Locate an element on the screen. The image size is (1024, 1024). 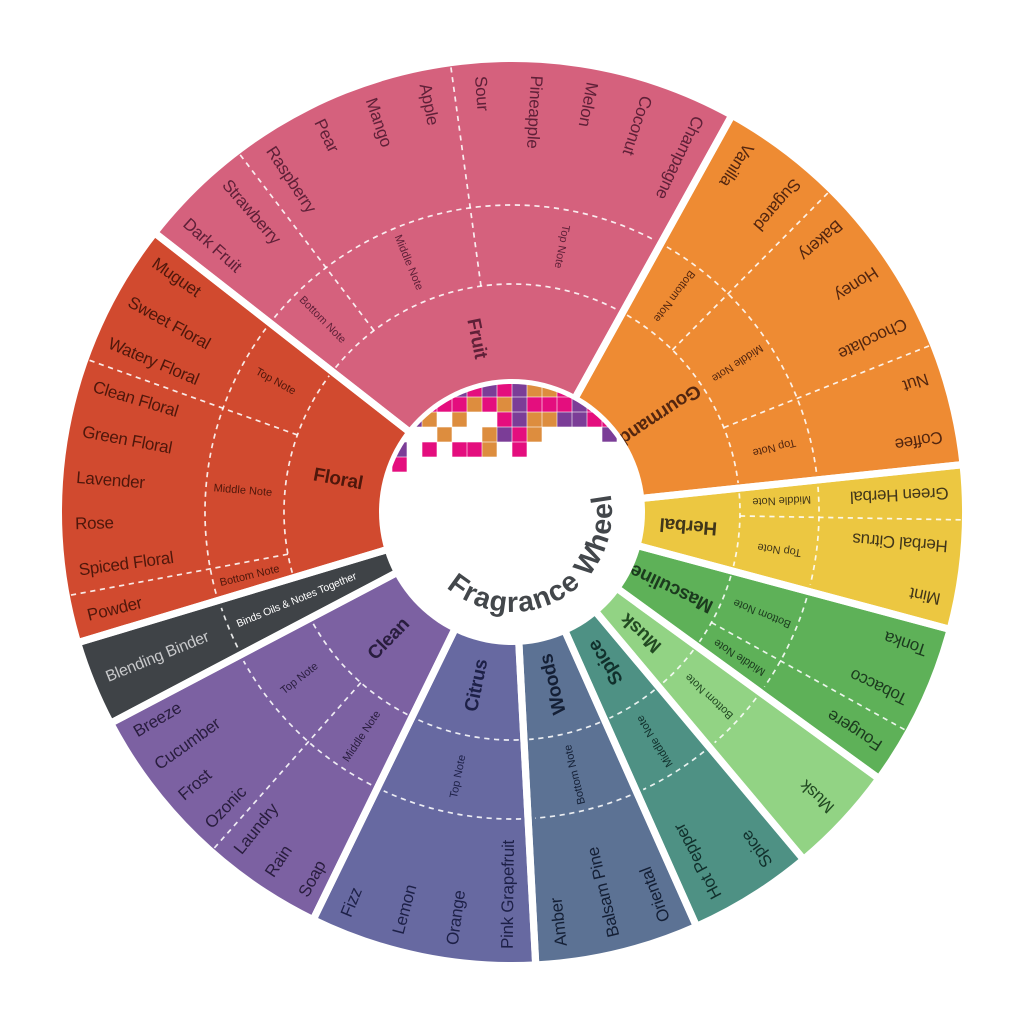
segment-clean is located at coordinates (284, 745).